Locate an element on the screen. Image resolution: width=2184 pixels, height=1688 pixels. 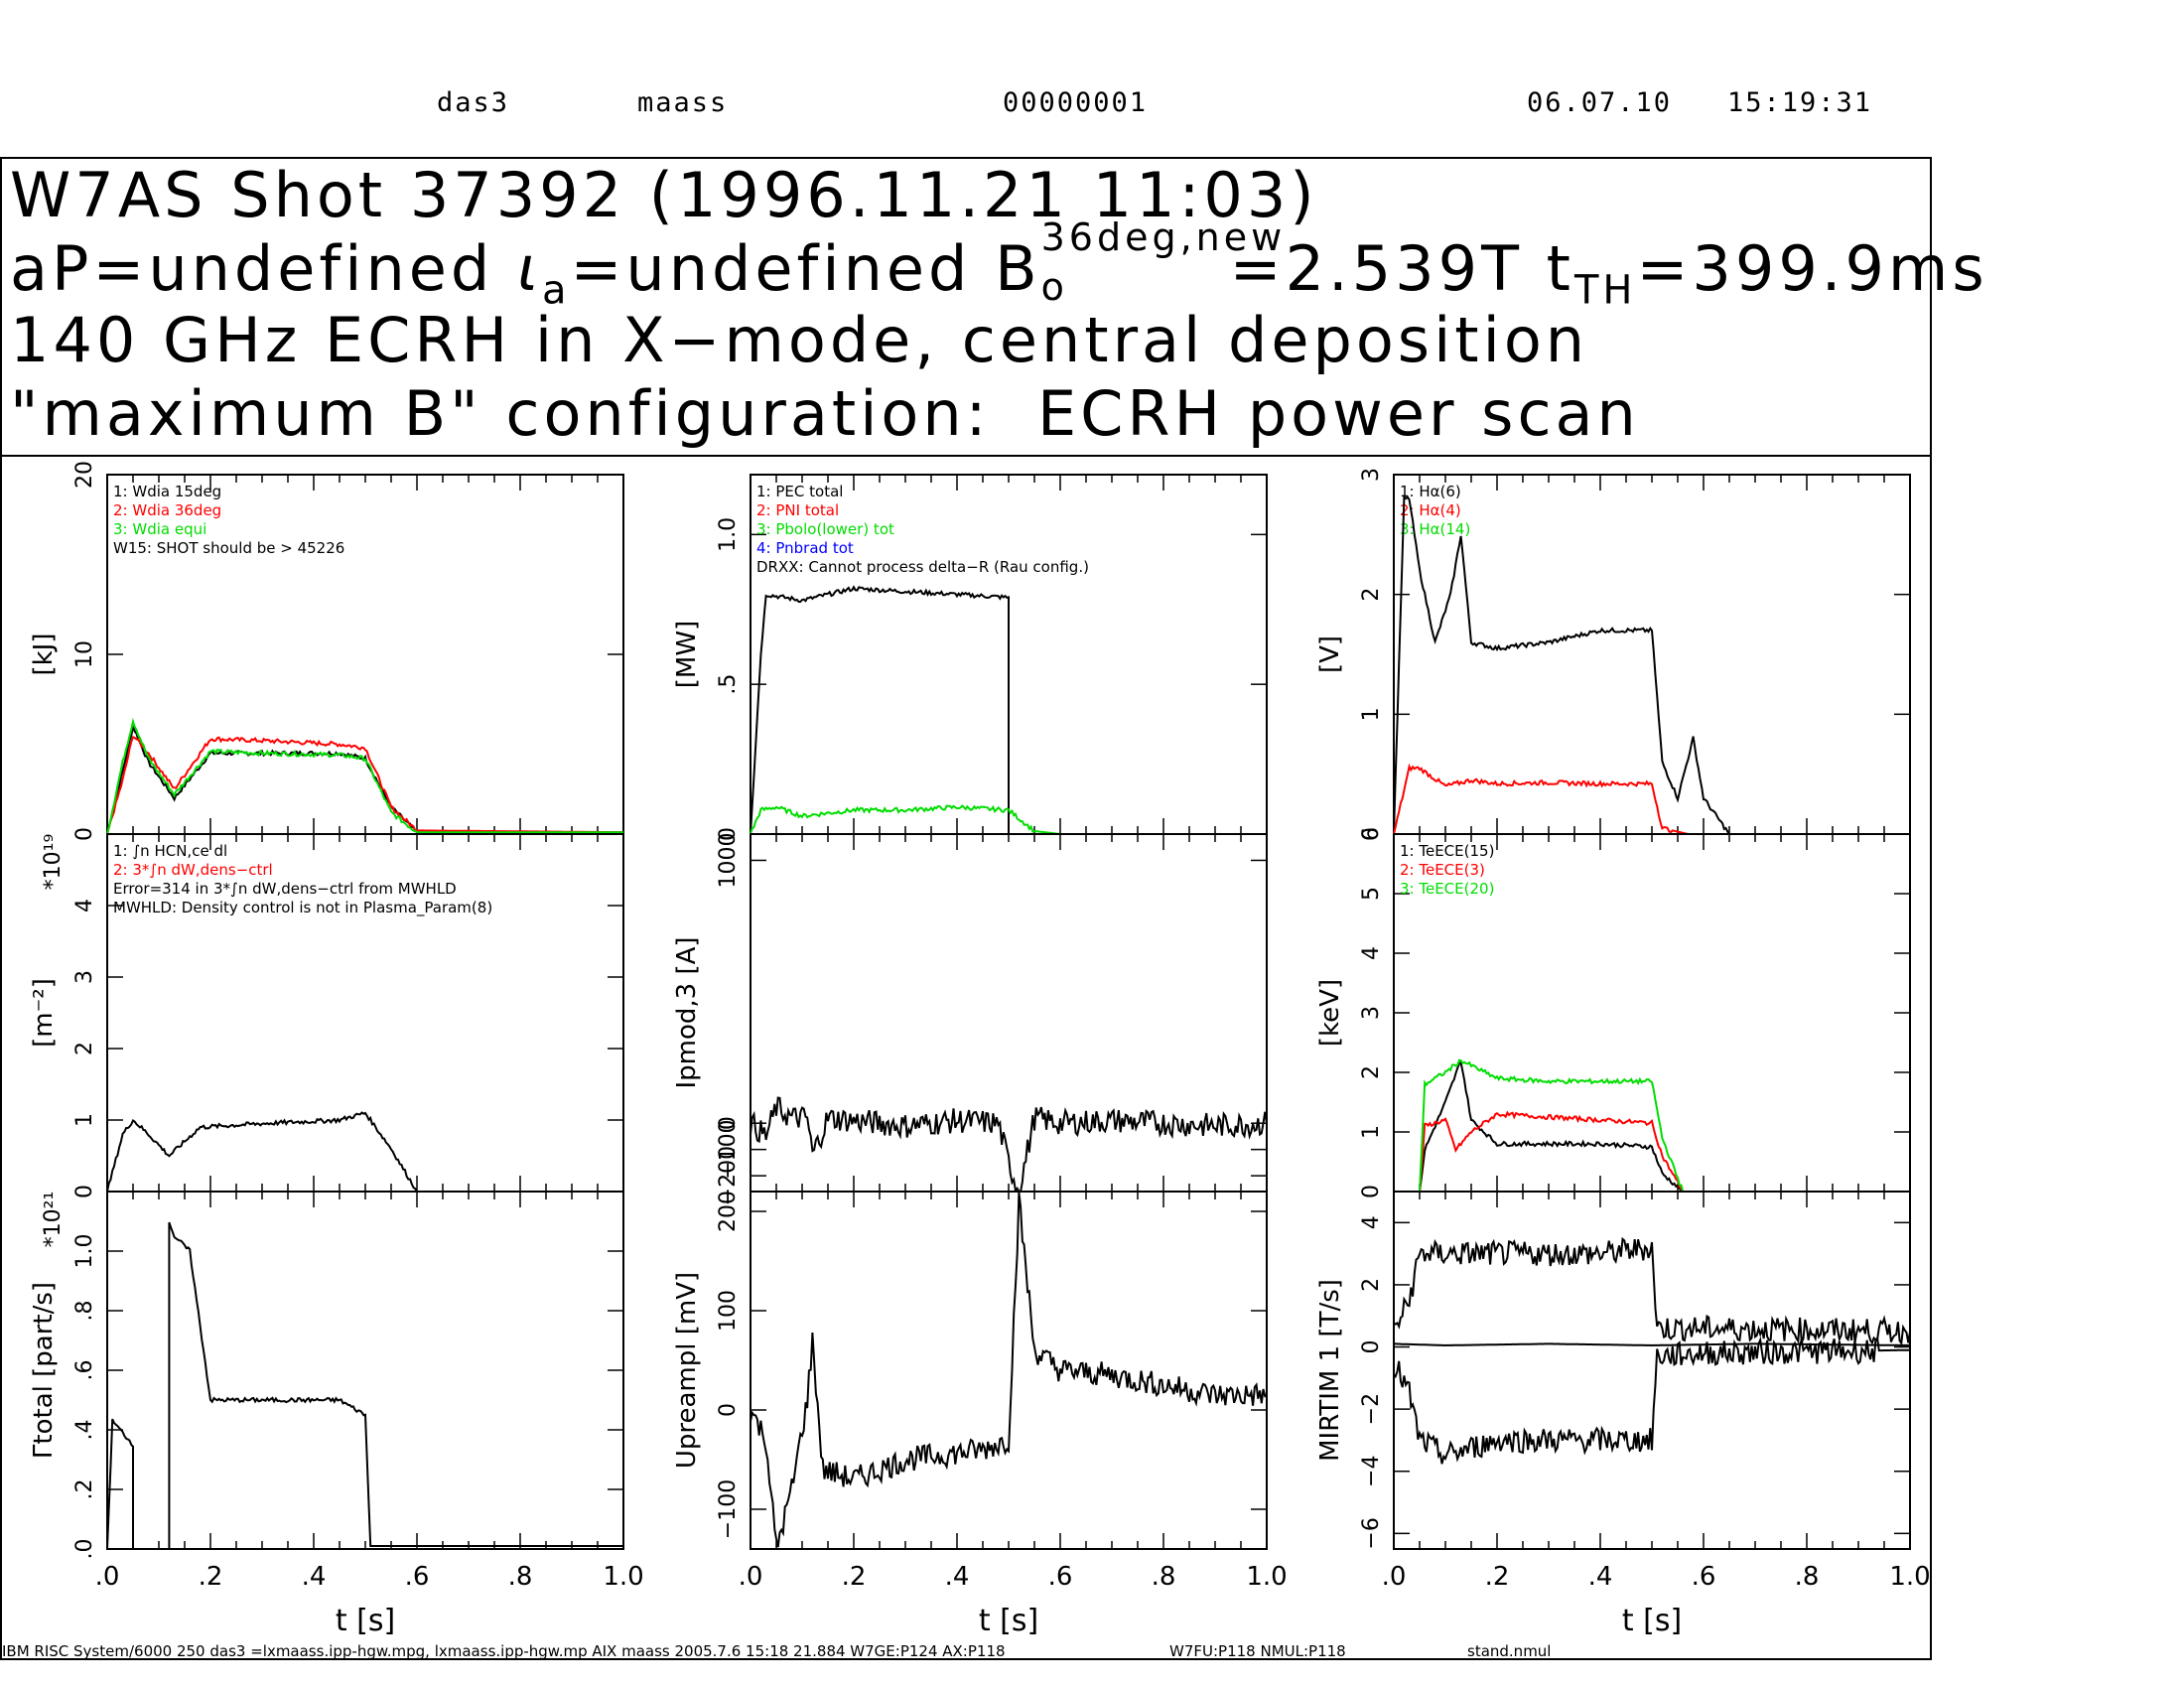
legend-entry: 1: Hα(6) is located at coordinates (1430, 491).